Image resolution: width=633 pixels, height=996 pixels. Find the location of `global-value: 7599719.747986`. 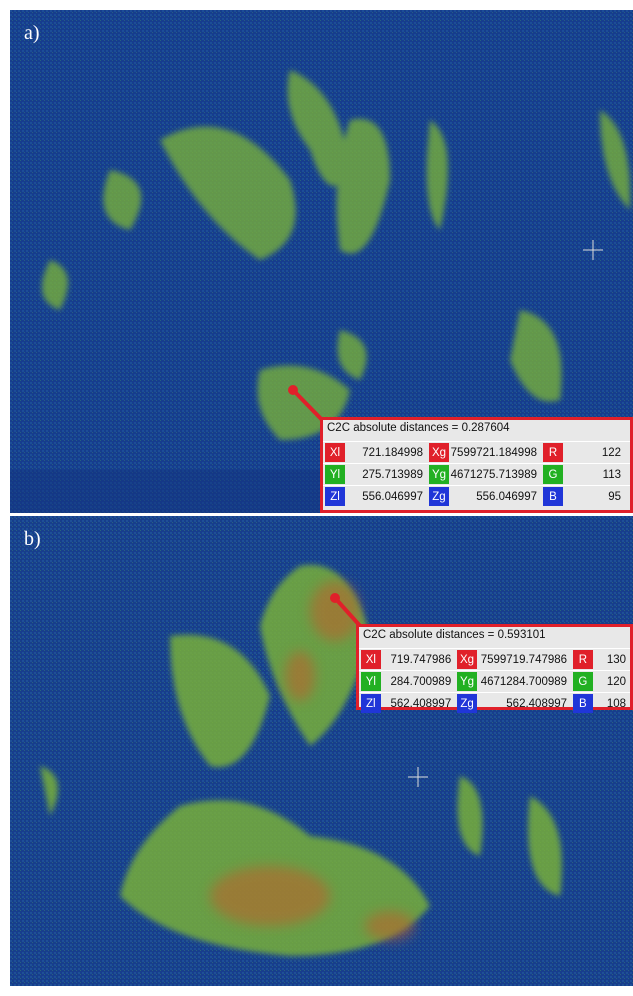

global-value: 7599719.747986 is located at coordinates (524, 659).